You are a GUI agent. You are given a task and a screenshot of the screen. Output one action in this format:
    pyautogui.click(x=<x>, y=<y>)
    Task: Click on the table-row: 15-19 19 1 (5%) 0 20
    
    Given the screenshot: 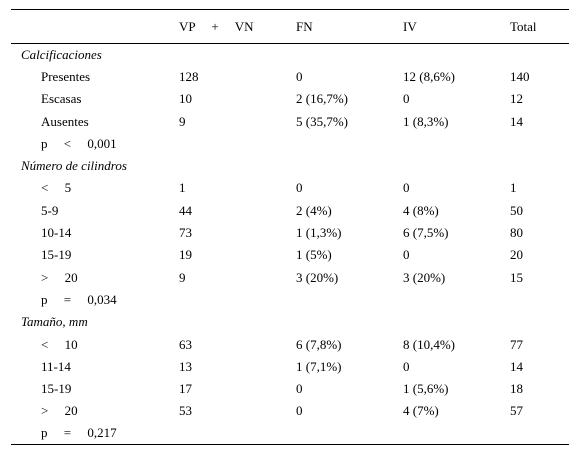 What is the action you would take?
    pyautogui.click(x=290, y=255)
    